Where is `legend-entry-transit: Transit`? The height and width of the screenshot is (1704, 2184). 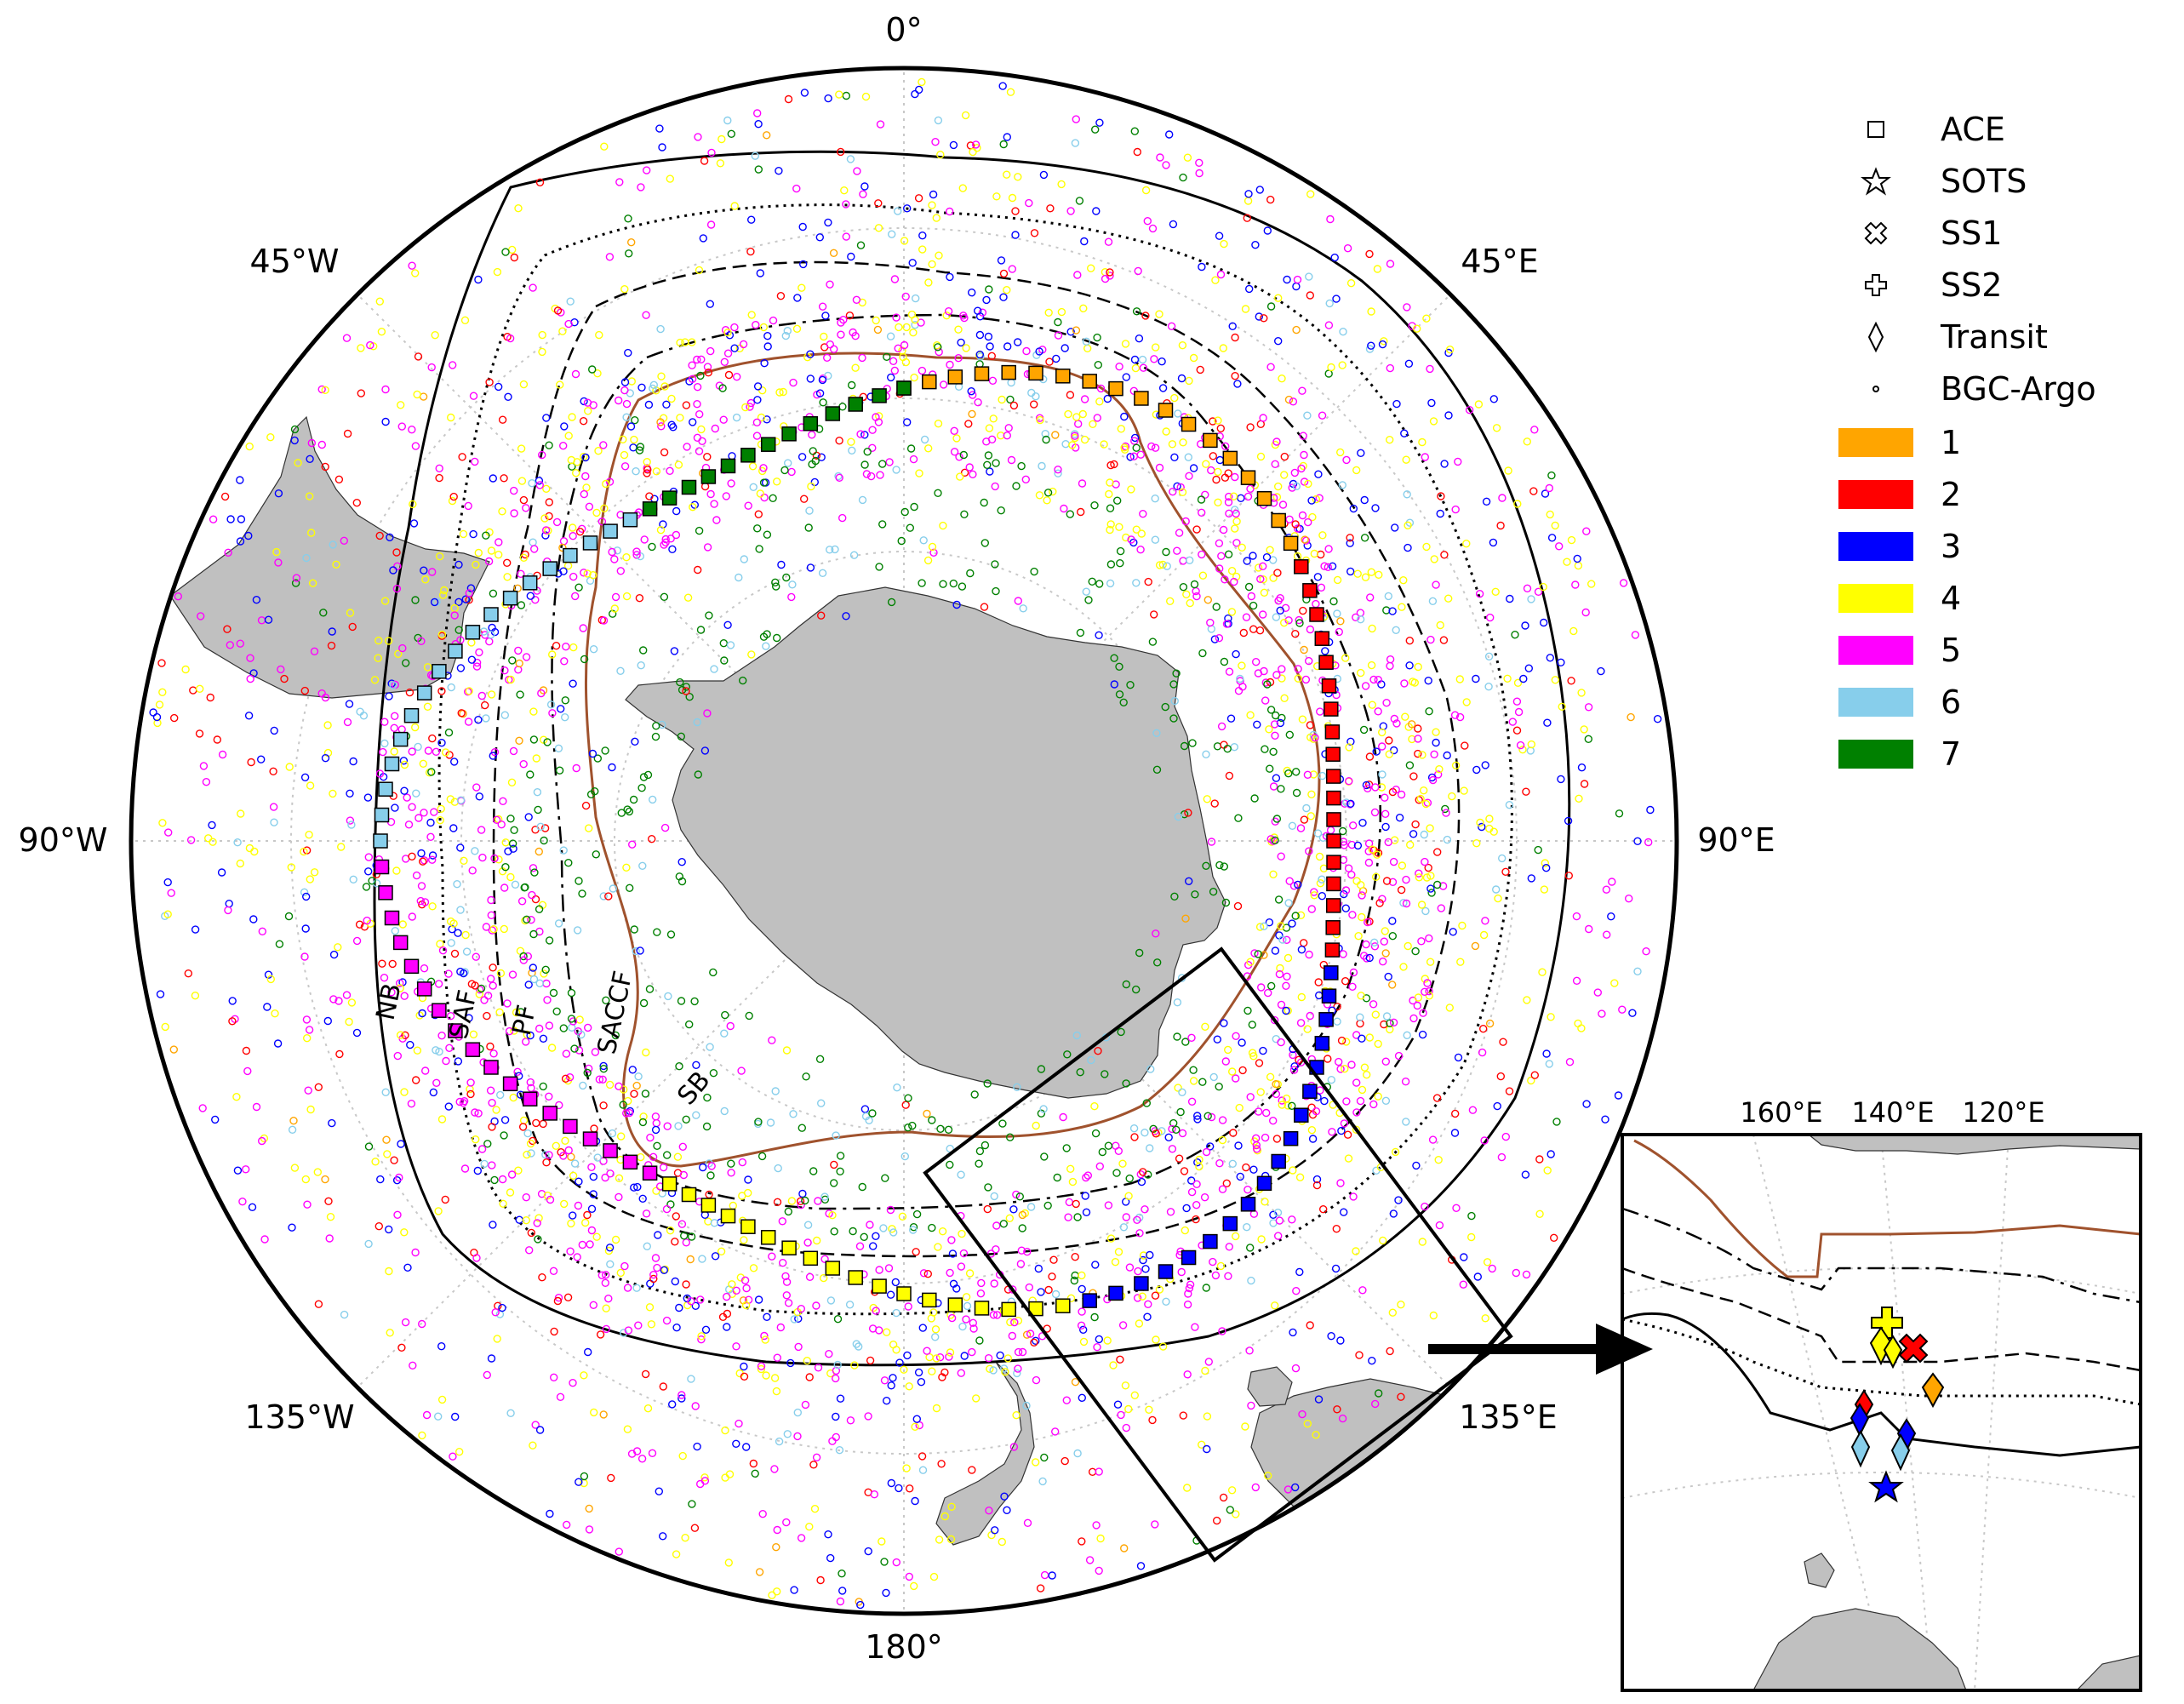
legend-entry-transit: Transit is located at coordinates (1957, 337).